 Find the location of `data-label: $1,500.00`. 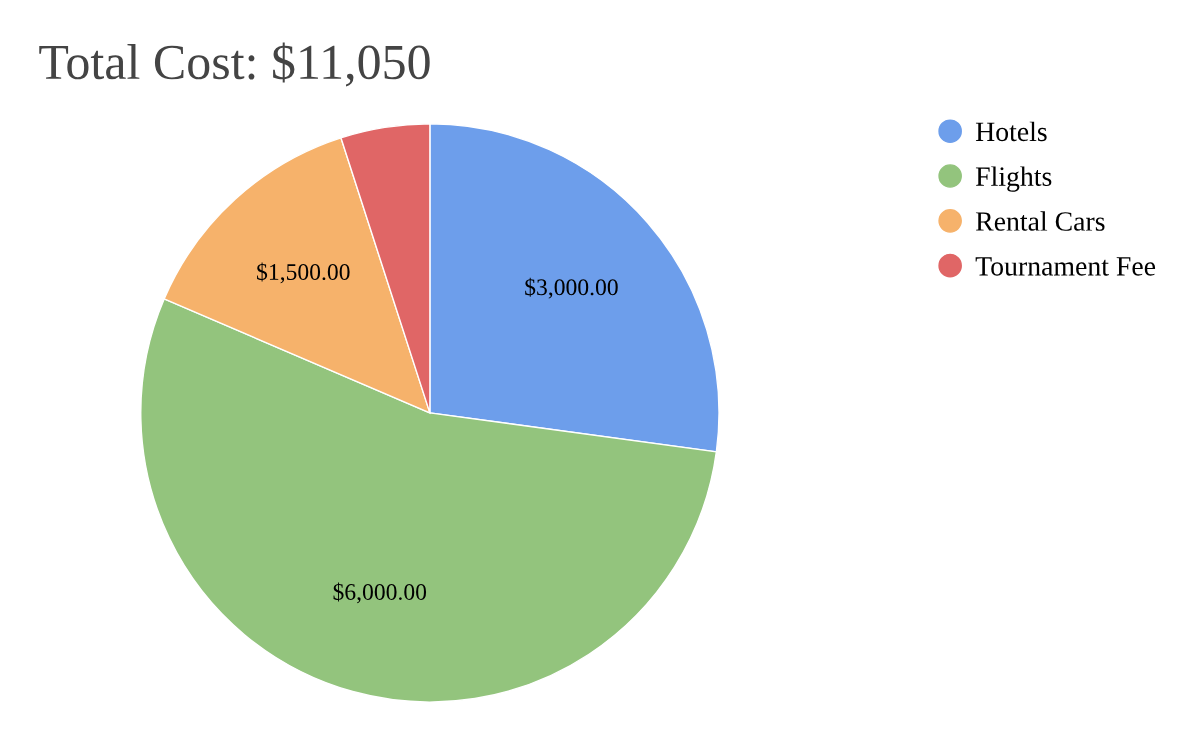

data-label: $1,500.00 is located at coordinates (303, 273).